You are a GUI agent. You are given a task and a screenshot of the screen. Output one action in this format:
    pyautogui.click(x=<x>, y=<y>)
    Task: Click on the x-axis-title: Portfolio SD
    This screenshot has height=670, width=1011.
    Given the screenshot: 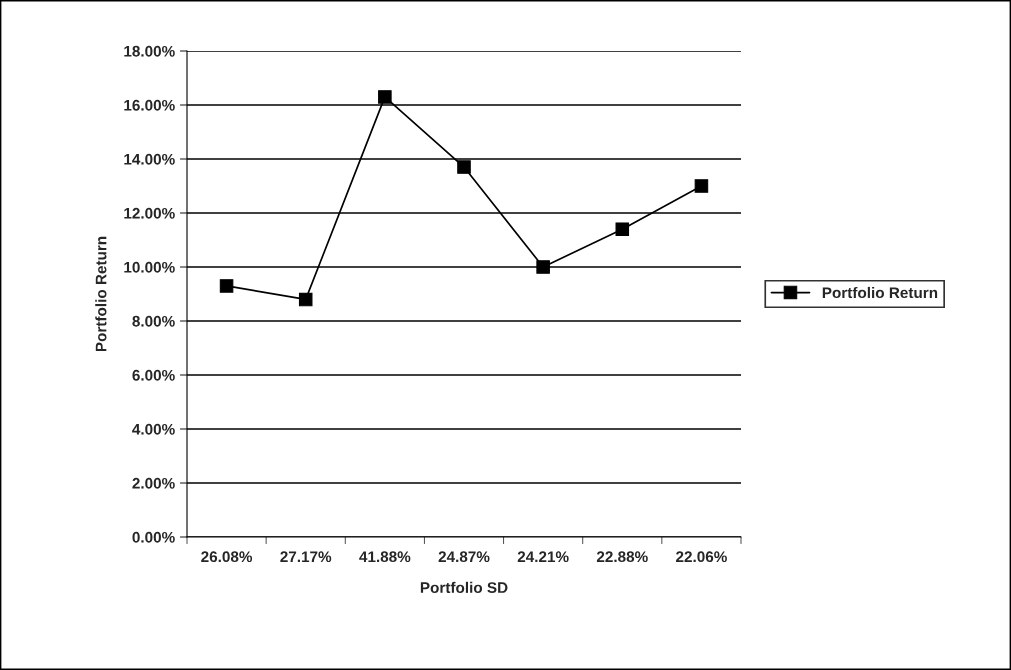 What is the action you would take?
    pyautogui.click(x=464, y=587)
    